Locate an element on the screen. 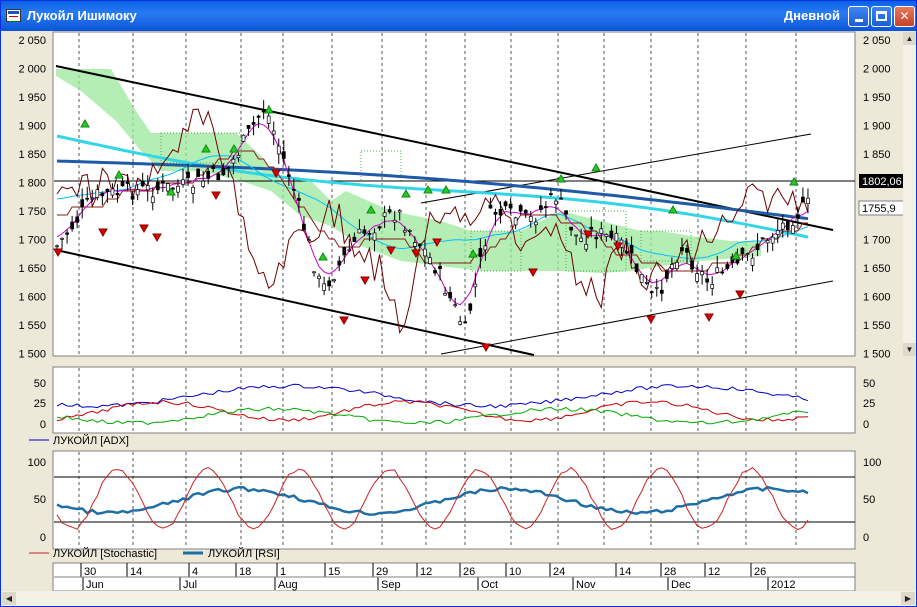  month-label: Jun is located at coordinates (95, 585).